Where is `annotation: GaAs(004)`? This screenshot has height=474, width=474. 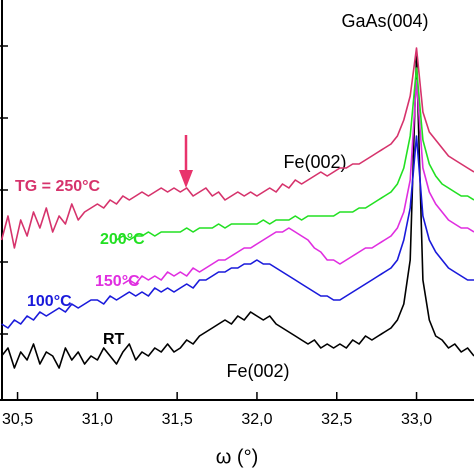
annotation: GaAs(004) is located at coordinates (384, 21).